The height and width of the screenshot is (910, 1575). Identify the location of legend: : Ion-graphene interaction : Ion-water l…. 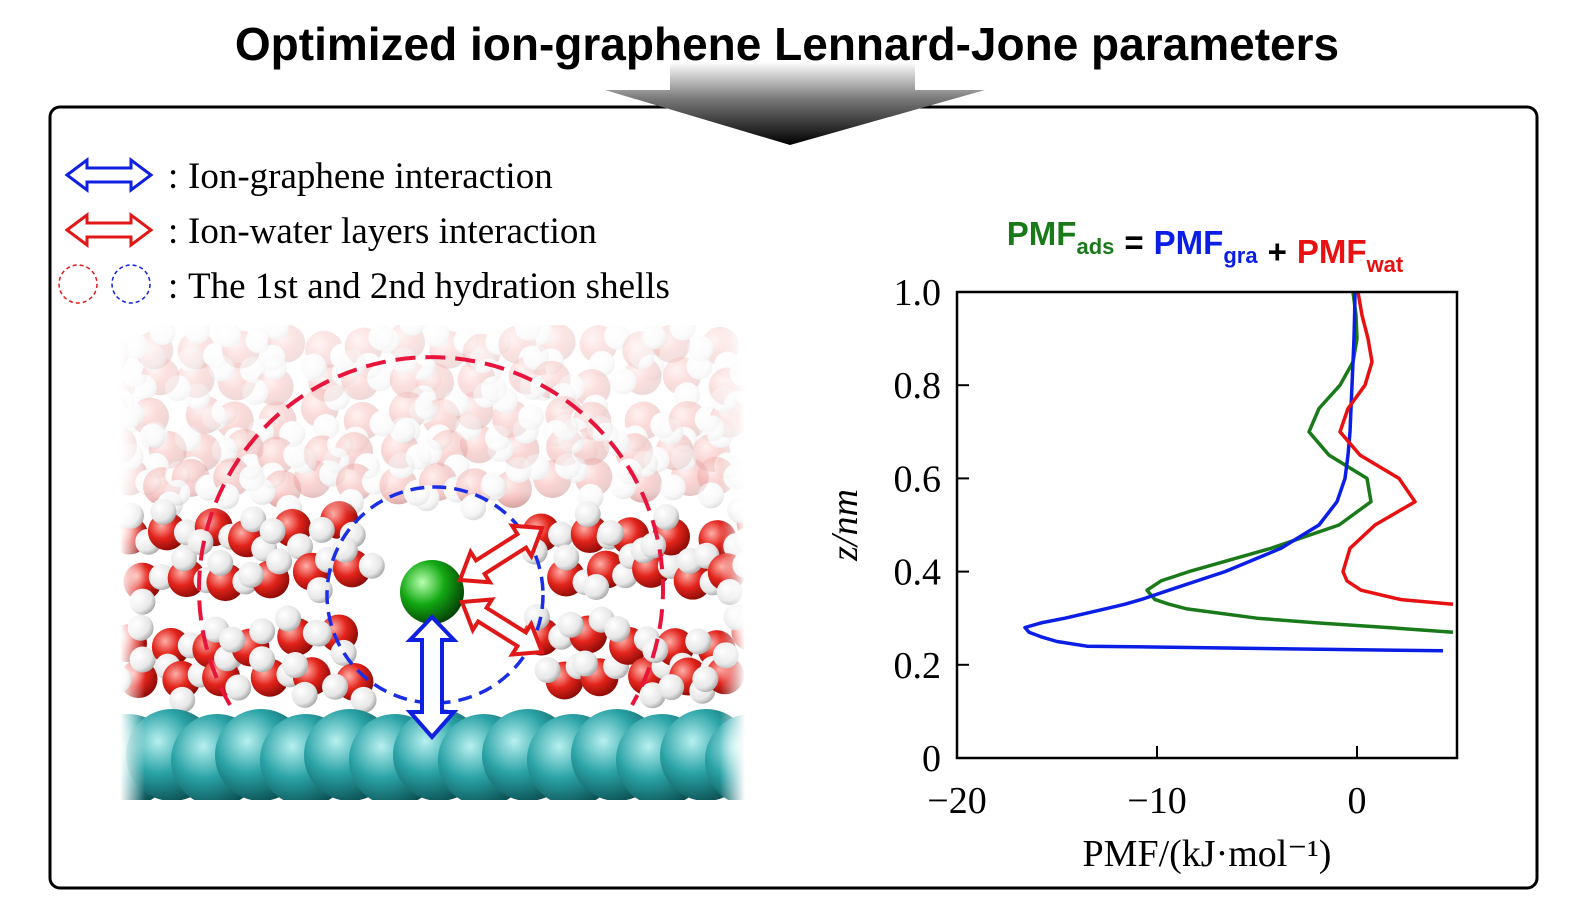
(419, 231).